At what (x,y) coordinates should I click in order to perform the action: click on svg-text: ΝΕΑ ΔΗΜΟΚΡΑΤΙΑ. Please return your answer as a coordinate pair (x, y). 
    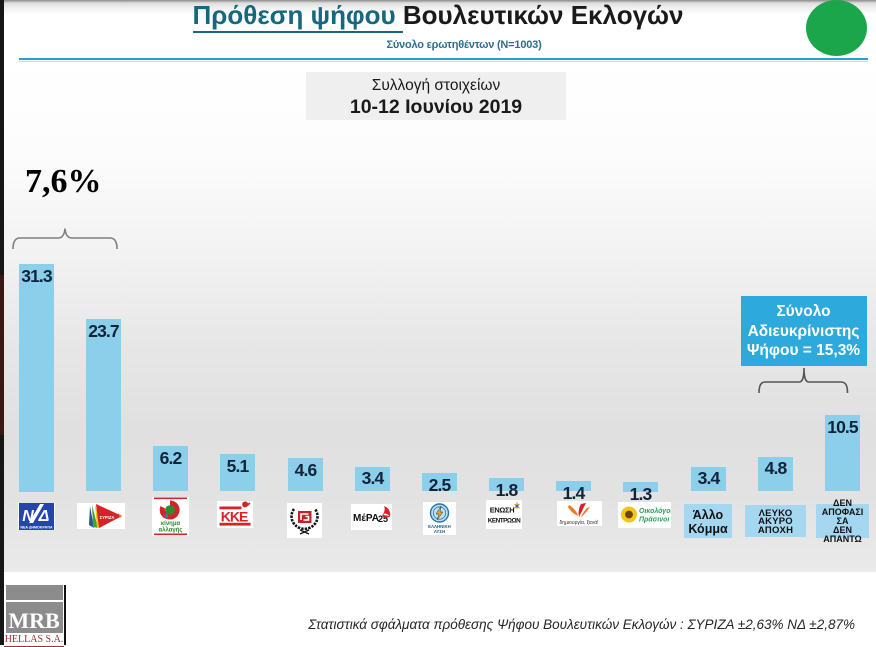
    Looking at the image, I should click on (36, 528).